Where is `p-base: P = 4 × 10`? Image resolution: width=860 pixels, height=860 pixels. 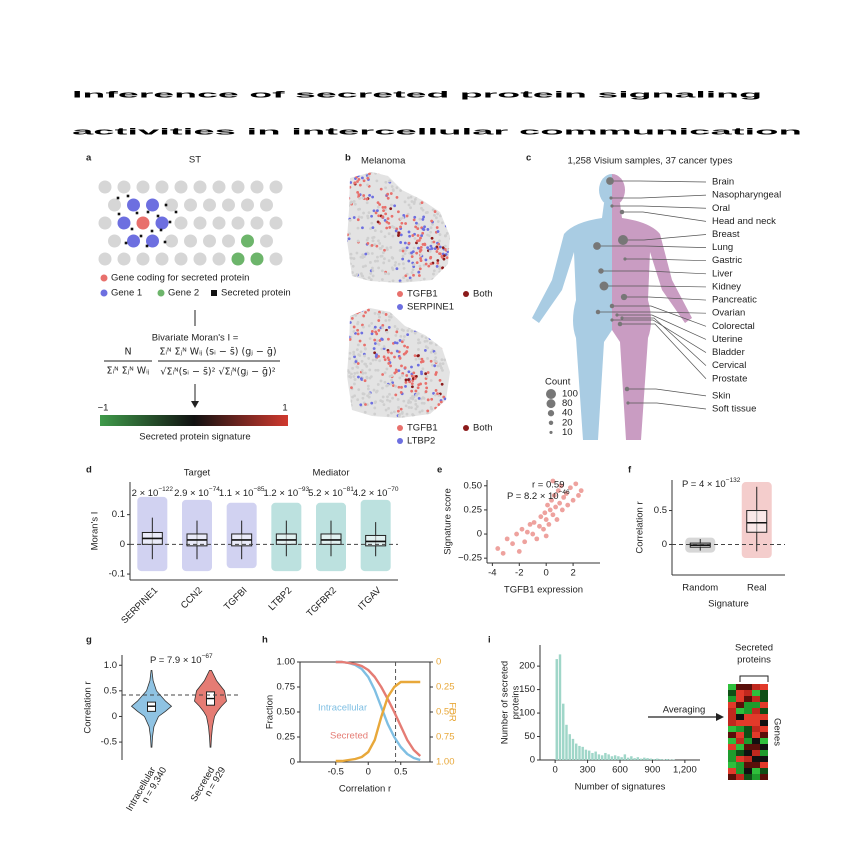 p-base: P = 4 × 10 is located at coordinates (704, 484).